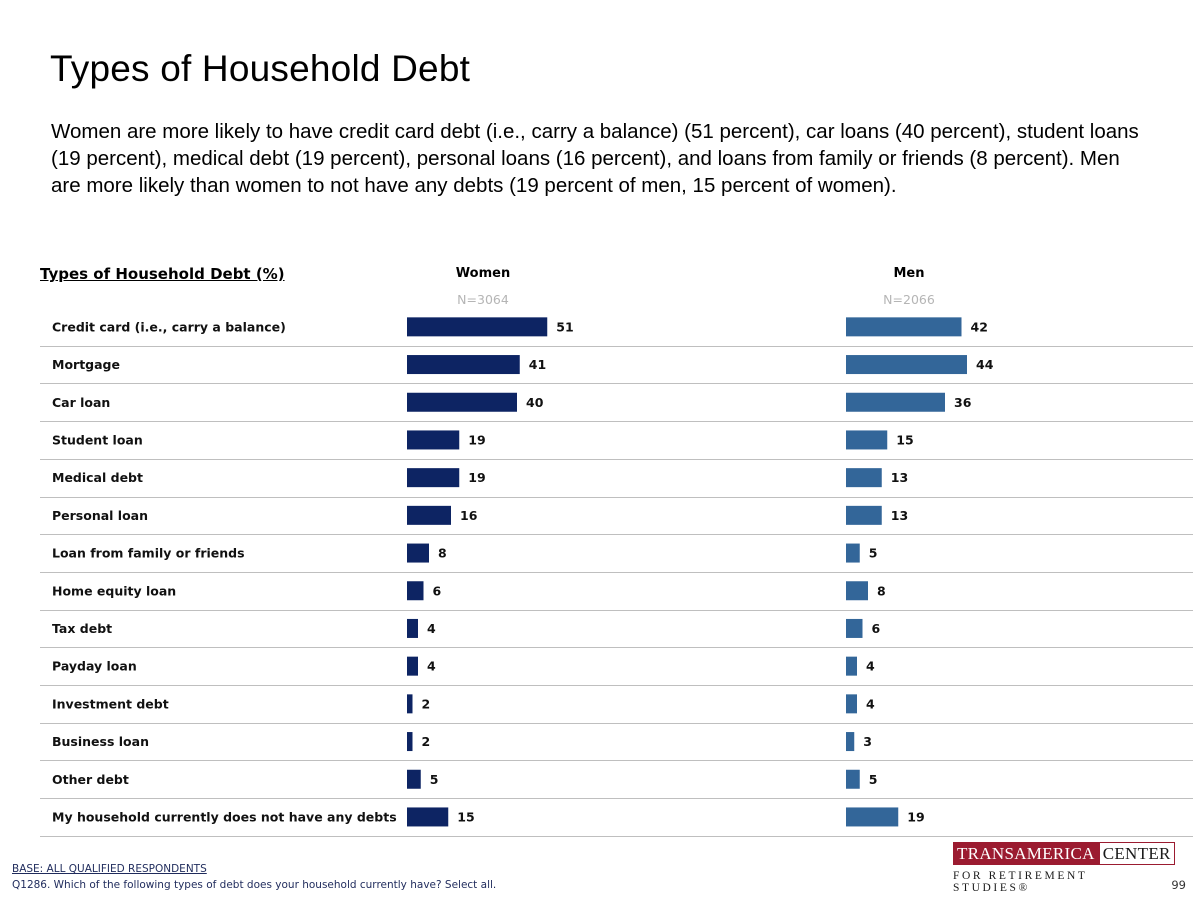 The image size is (1200, 900). What do you see at coordinates (904, 439) in the screenshot?
I see `men-value-label: 15` at bounding box center [904, 439].